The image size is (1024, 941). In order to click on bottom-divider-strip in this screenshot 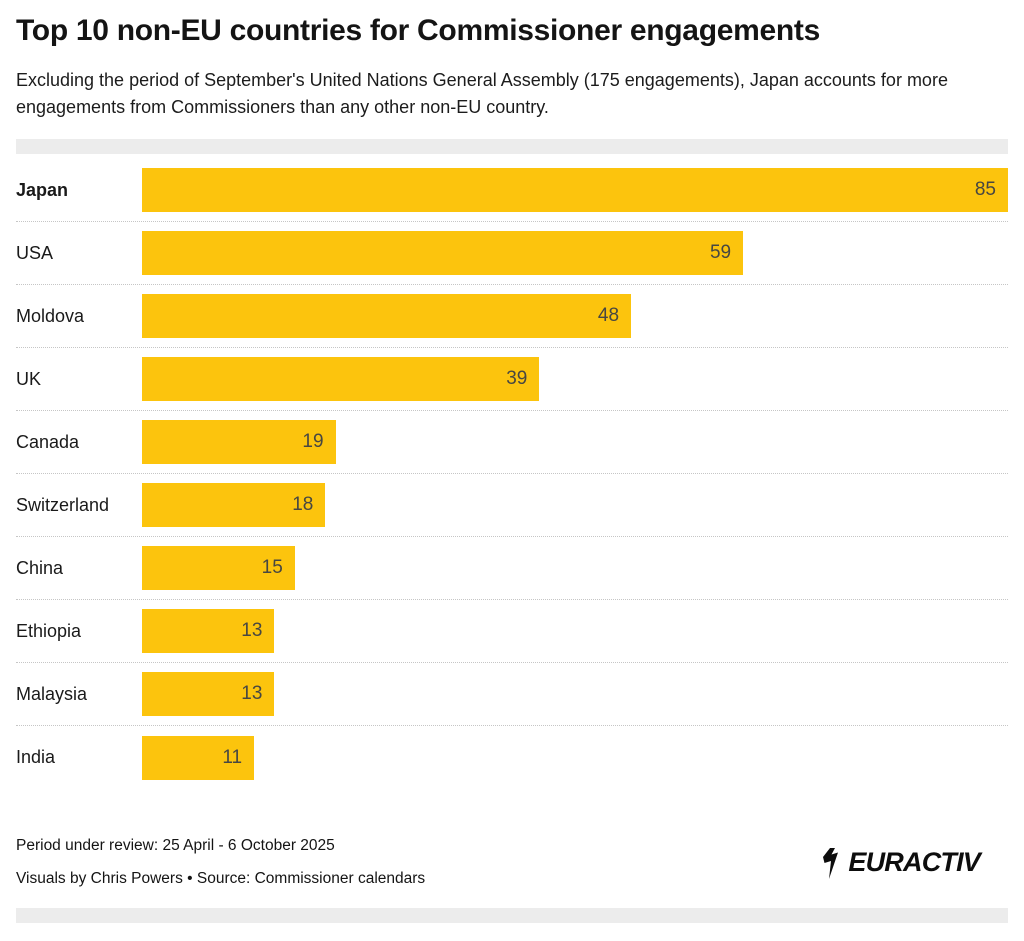, I will do `click(512, 915)`.